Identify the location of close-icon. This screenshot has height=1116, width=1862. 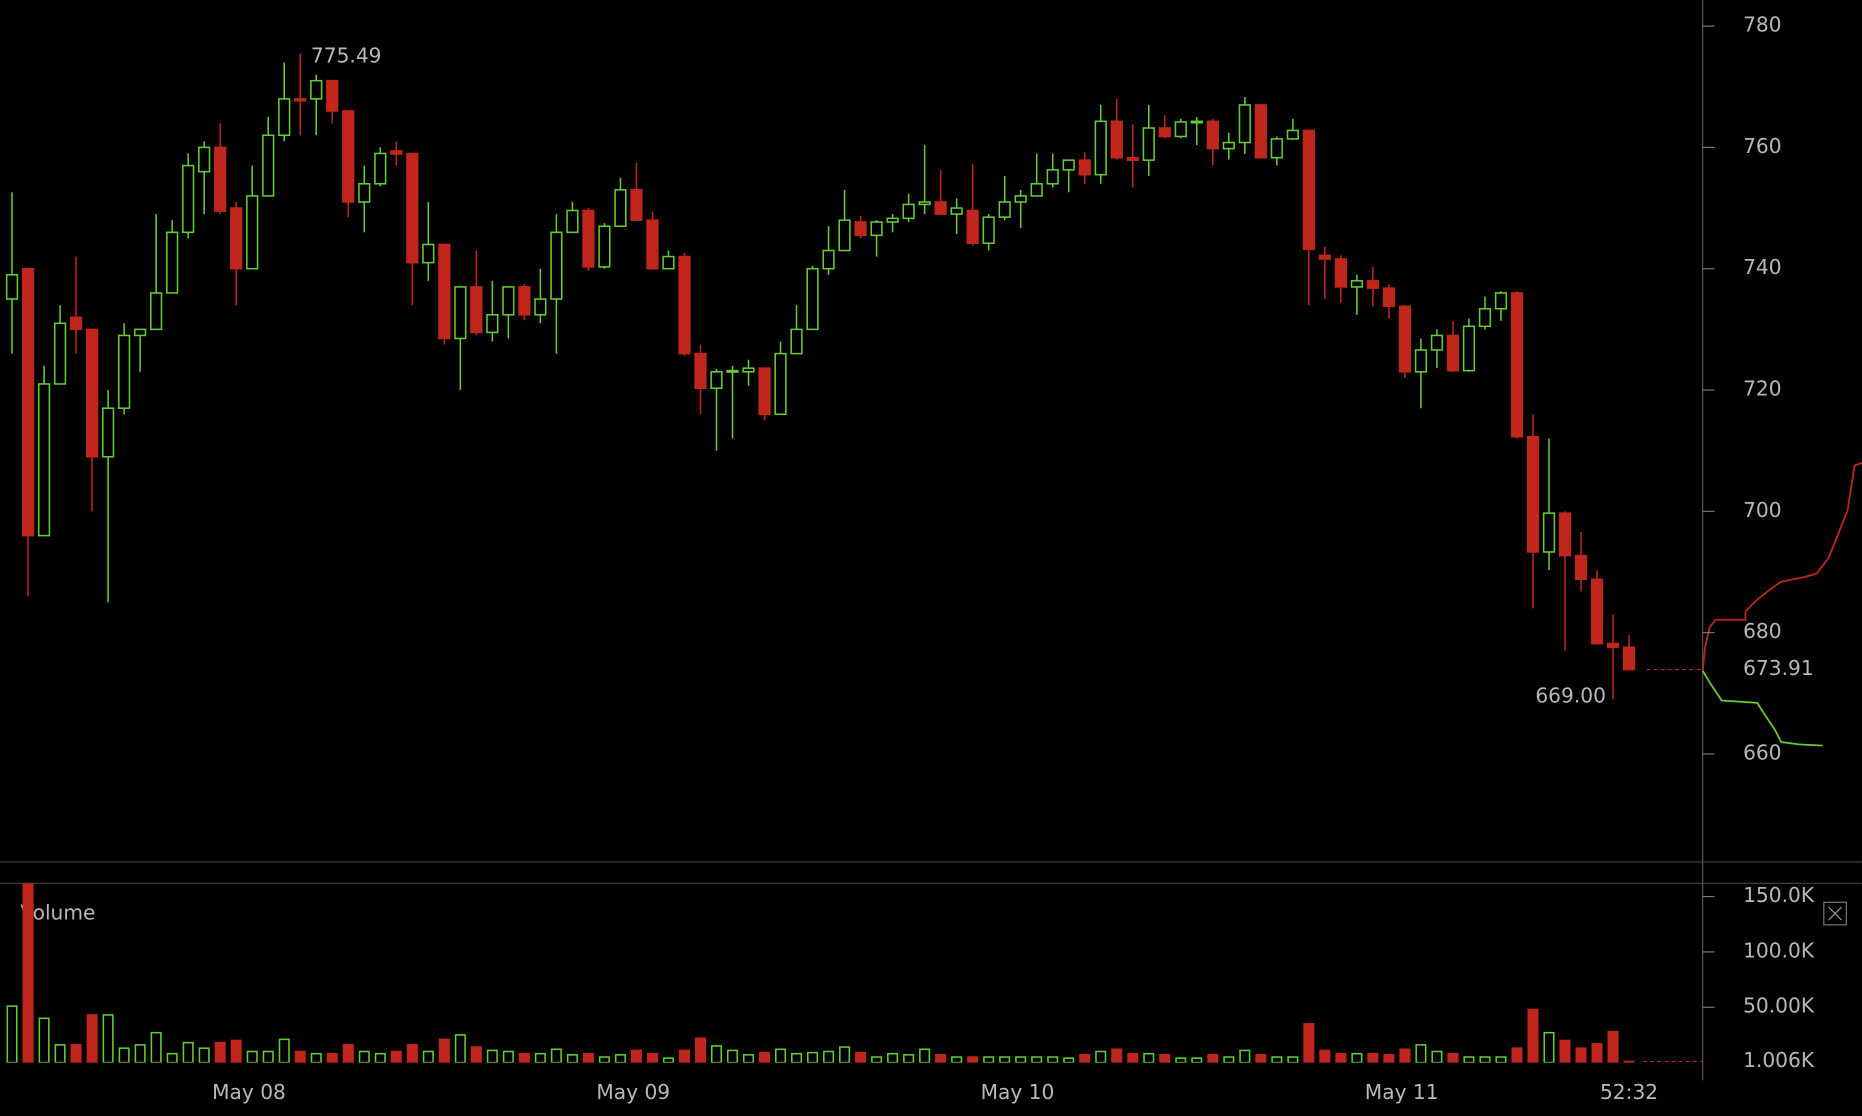
(1835, 913).